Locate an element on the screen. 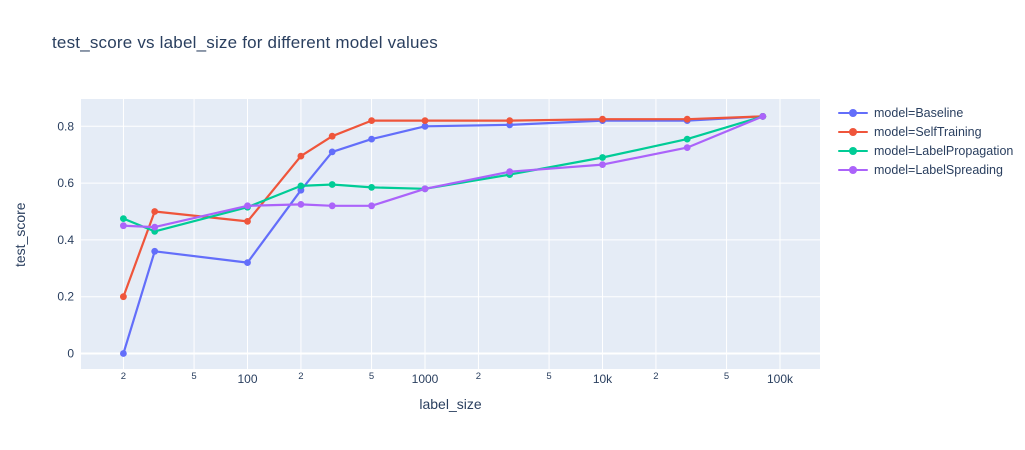 The width and height of the screenshot is (1025, 450). y-tick-label: 0.4 is located at coordinates (65, 240).